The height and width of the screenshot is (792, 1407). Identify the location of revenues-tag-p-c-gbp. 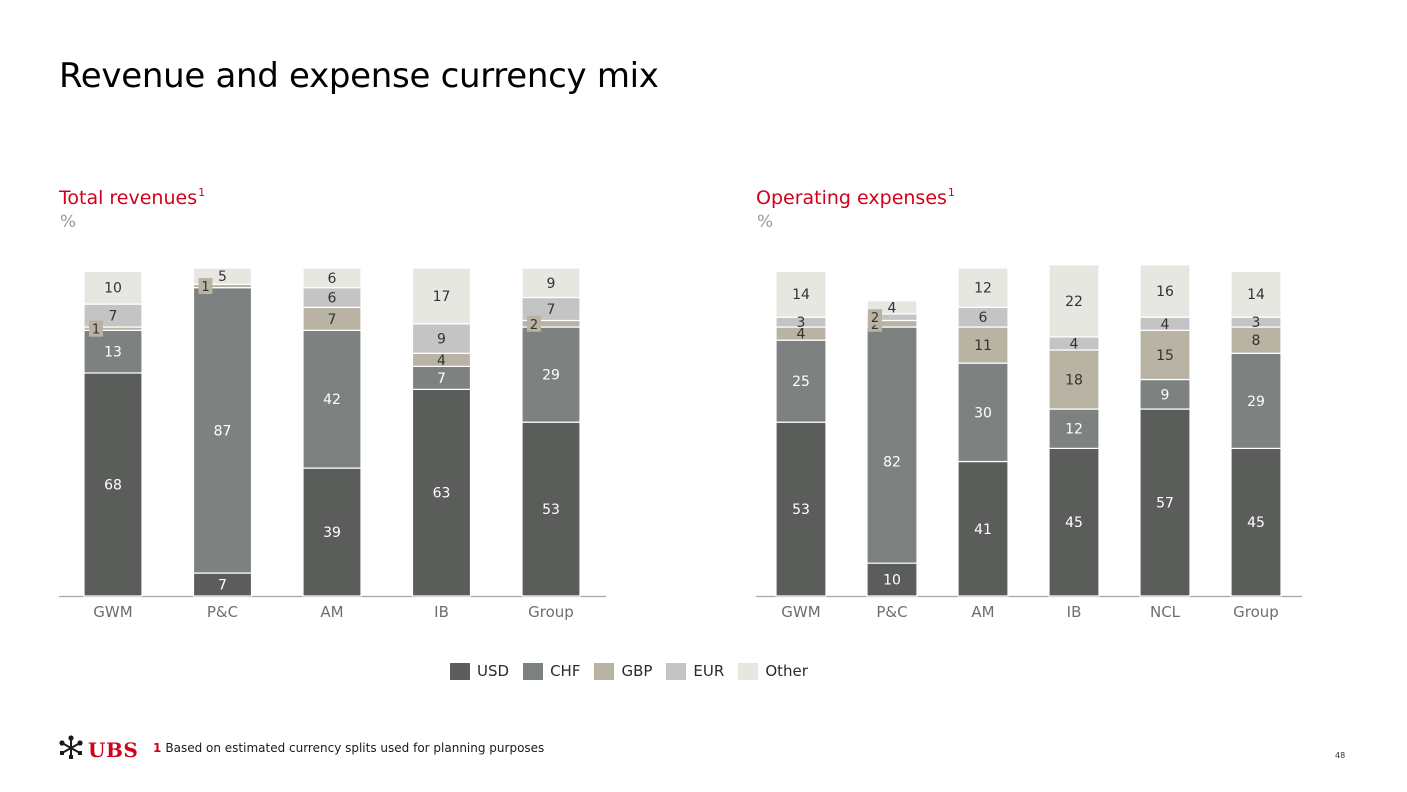
(205, 286).